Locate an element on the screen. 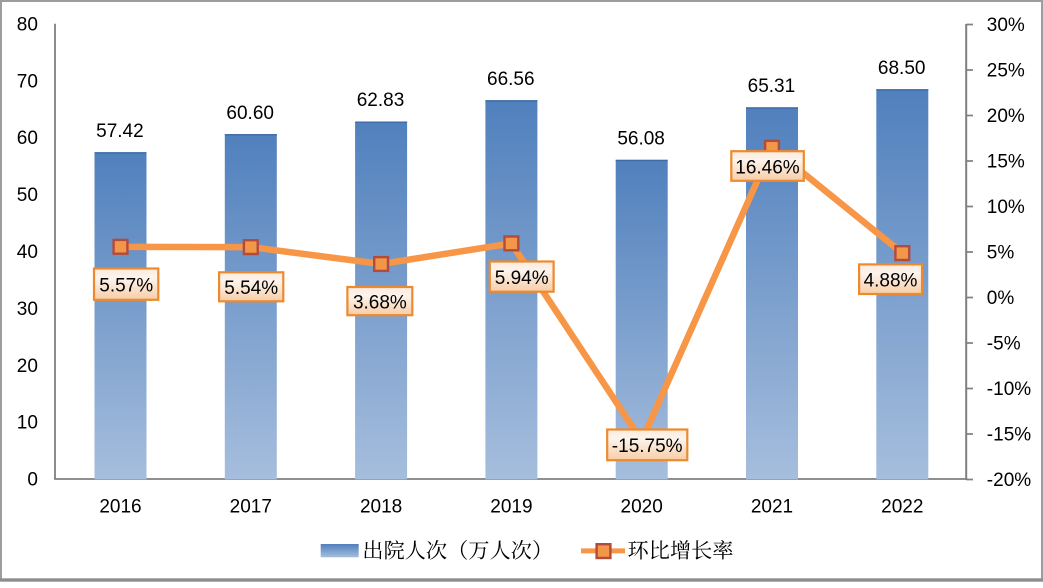 The image size is (1043, 588). svg-text: 5.54% is located at coordinates (251, 288).